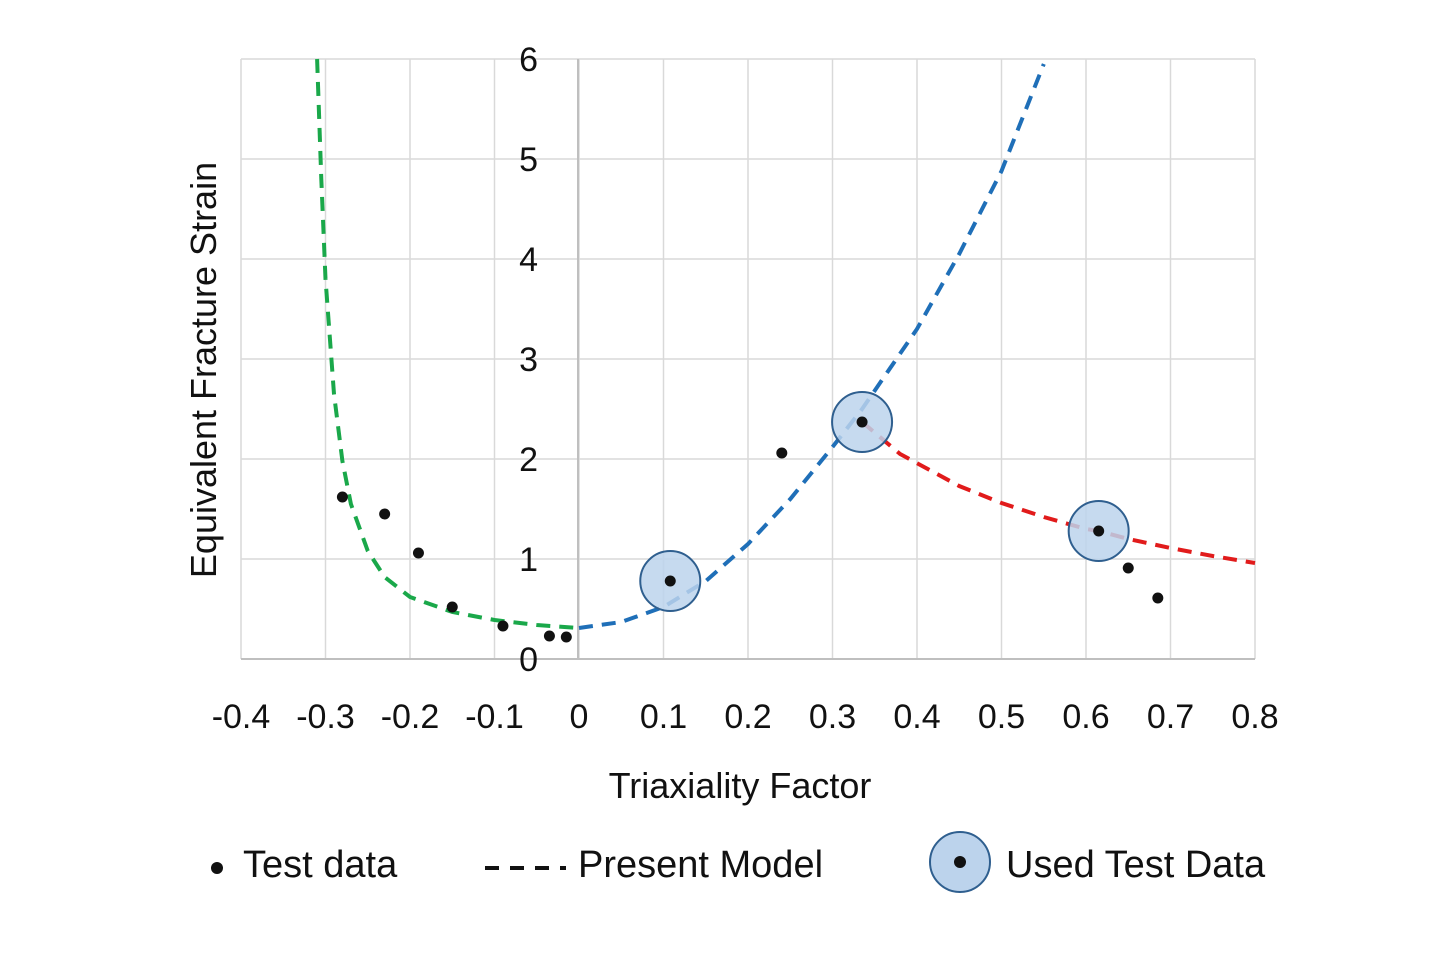 Image resolution: width=1440 pixels, height=965 pixels. Describe the element at coordinates (241, 717) in the screenshot. I see `x-tick-label: -0.4` at that location.